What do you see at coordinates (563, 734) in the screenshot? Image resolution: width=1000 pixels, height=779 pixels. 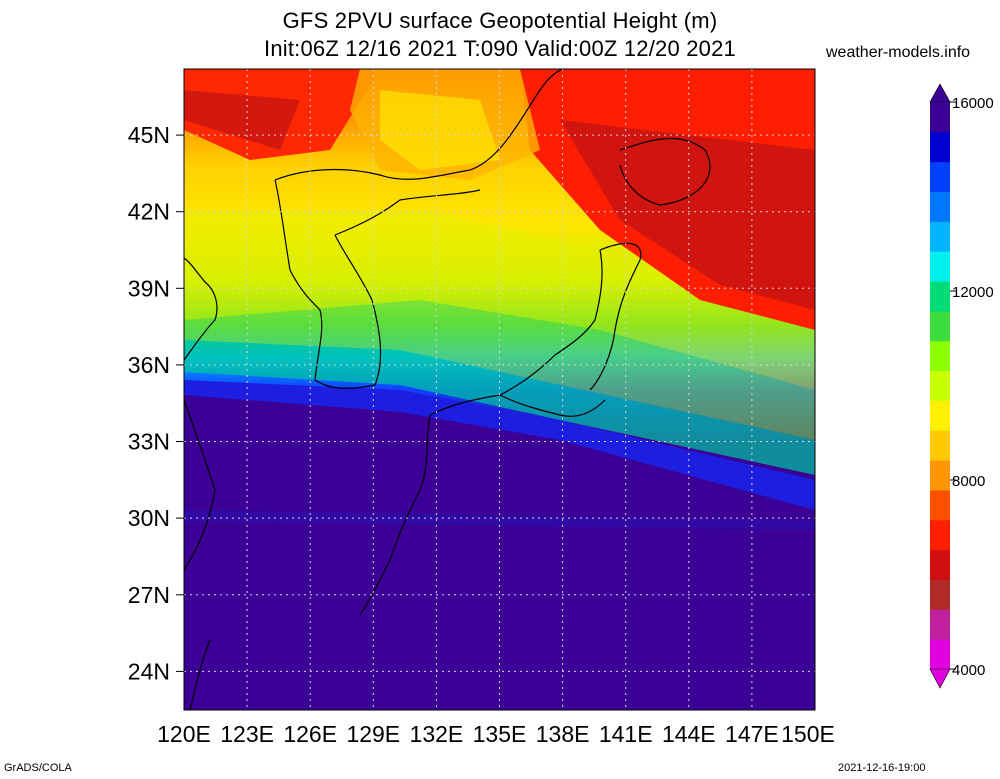 I see `lon-label-138e: 138E` at bounding box center [563, 734].